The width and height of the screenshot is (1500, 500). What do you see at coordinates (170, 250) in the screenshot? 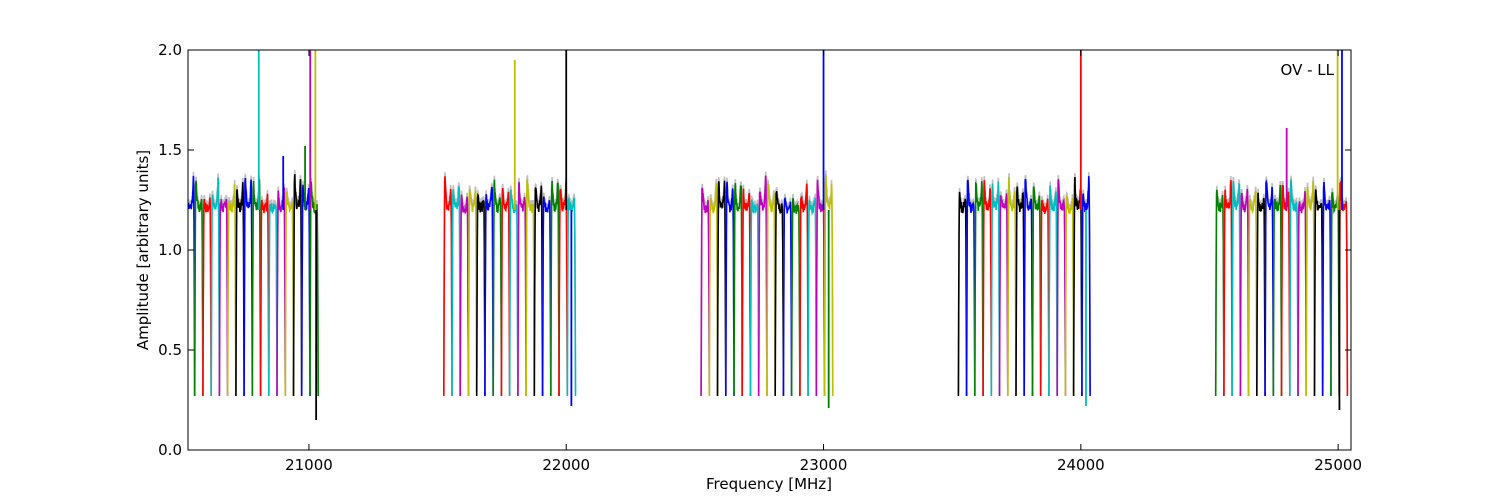
I see `y-tick-label: 1.0` at bounding box center [170, 250].